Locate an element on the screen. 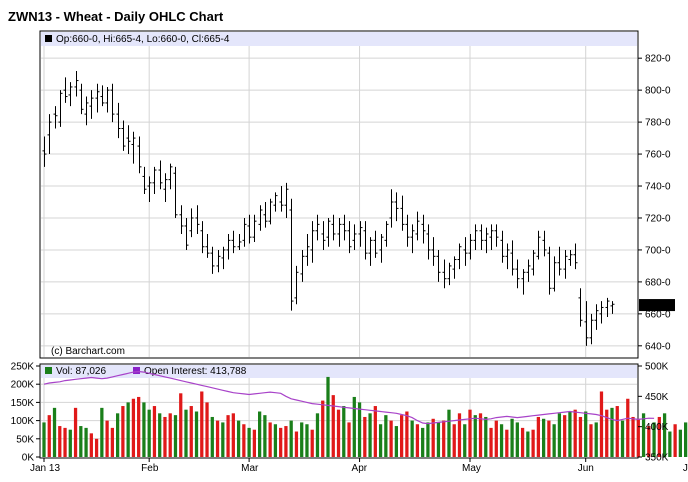 The width and height of the screenshot is (688, 482). x-axis-tick-label: Mar is located at coordinates (250, 468).